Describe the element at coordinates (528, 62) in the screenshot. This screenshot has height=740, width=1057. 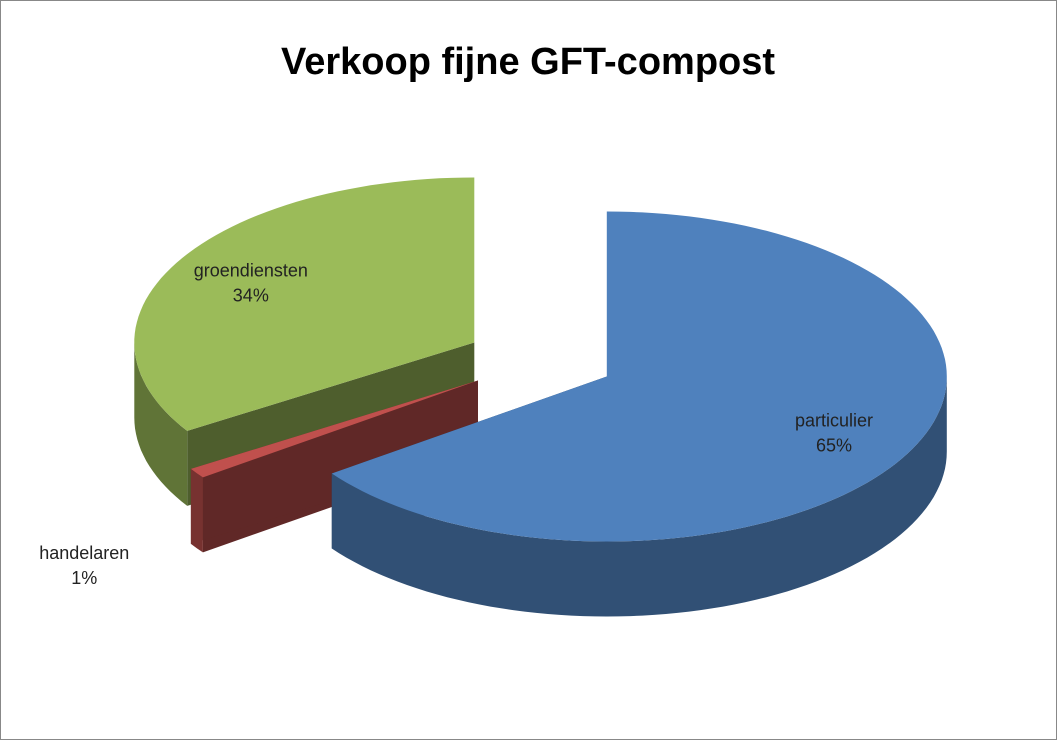
I see `chart-title: Verkoop fijne GFT-compost` at that location.